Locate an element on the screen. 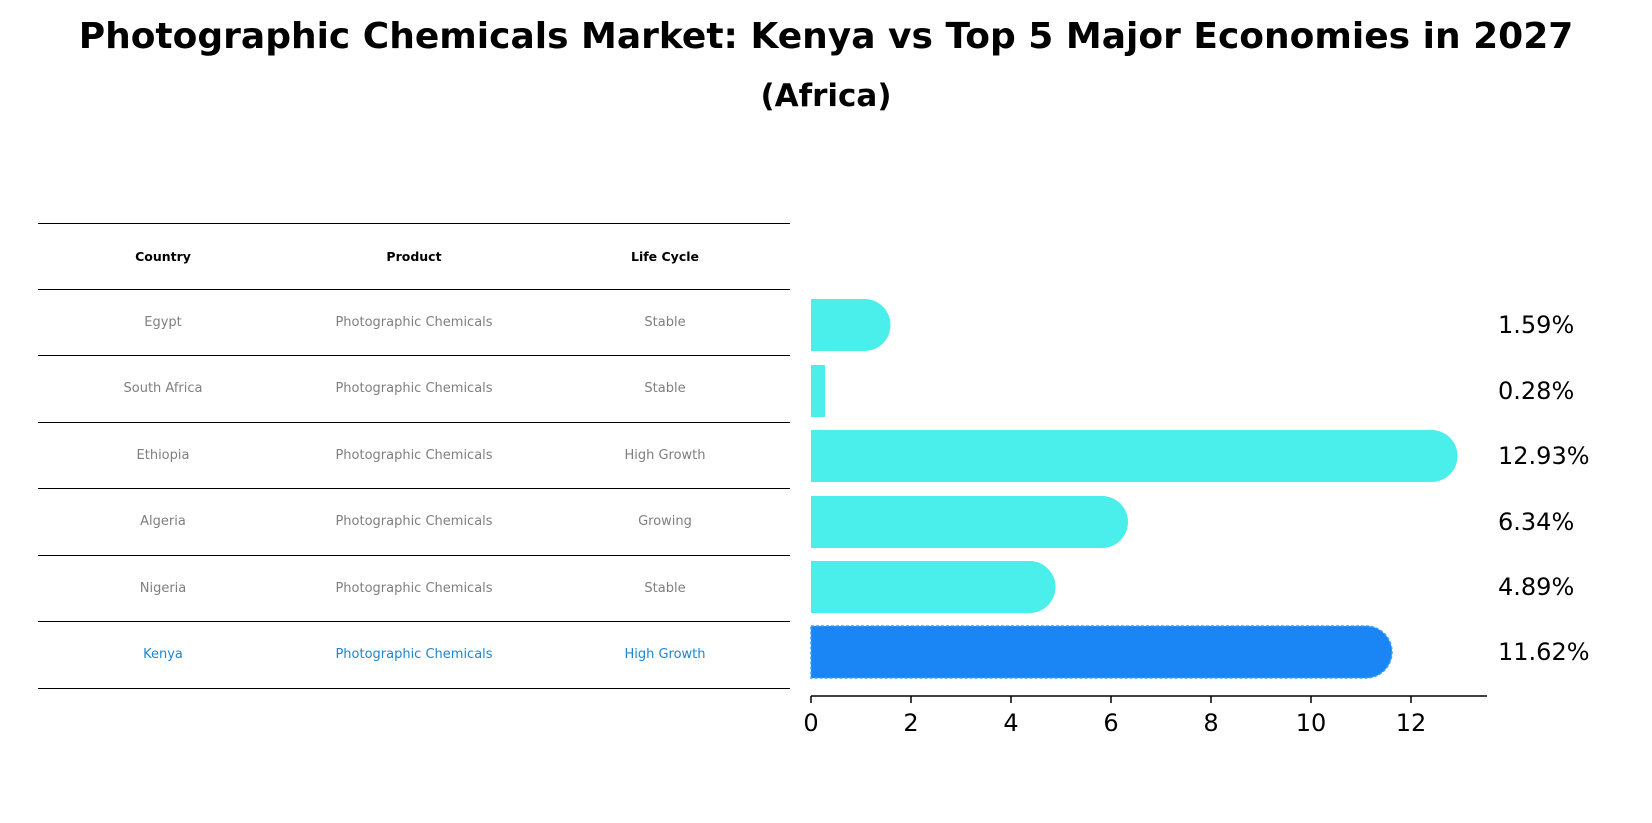  header-life-cycle: Life Cycle is located at coordinates (664, 256).